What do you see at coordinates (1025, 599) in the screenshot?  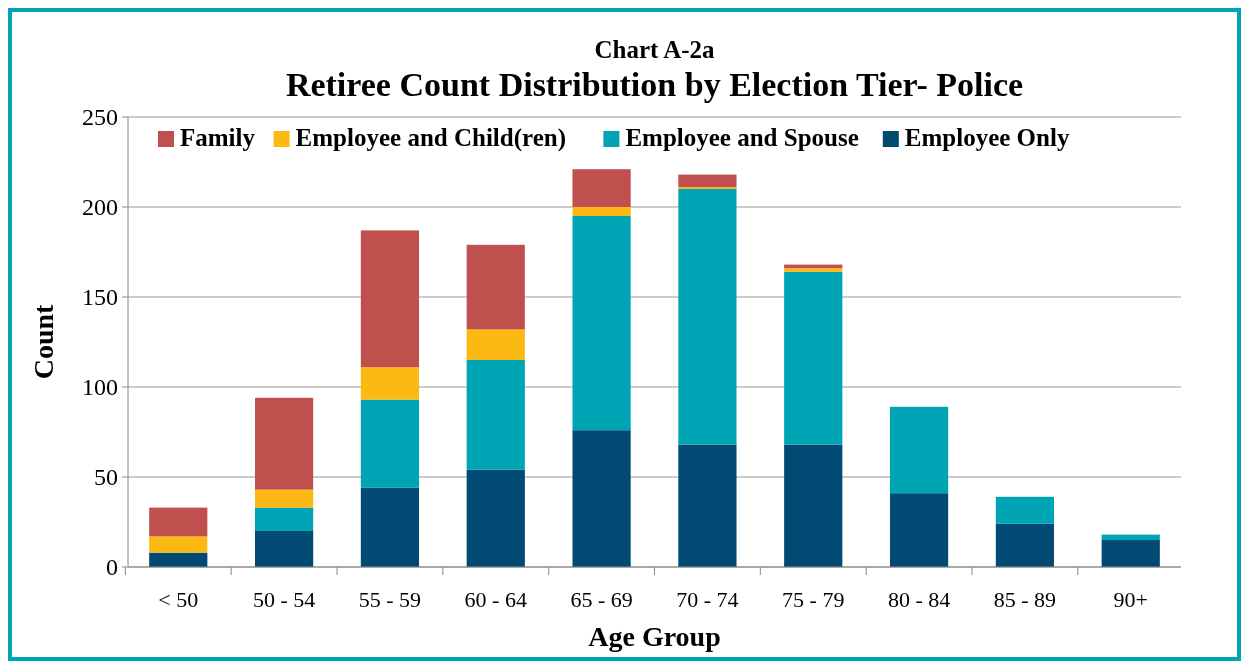 I see `x-tick-label: 85 - 89` at bounding box center [1025, 599].